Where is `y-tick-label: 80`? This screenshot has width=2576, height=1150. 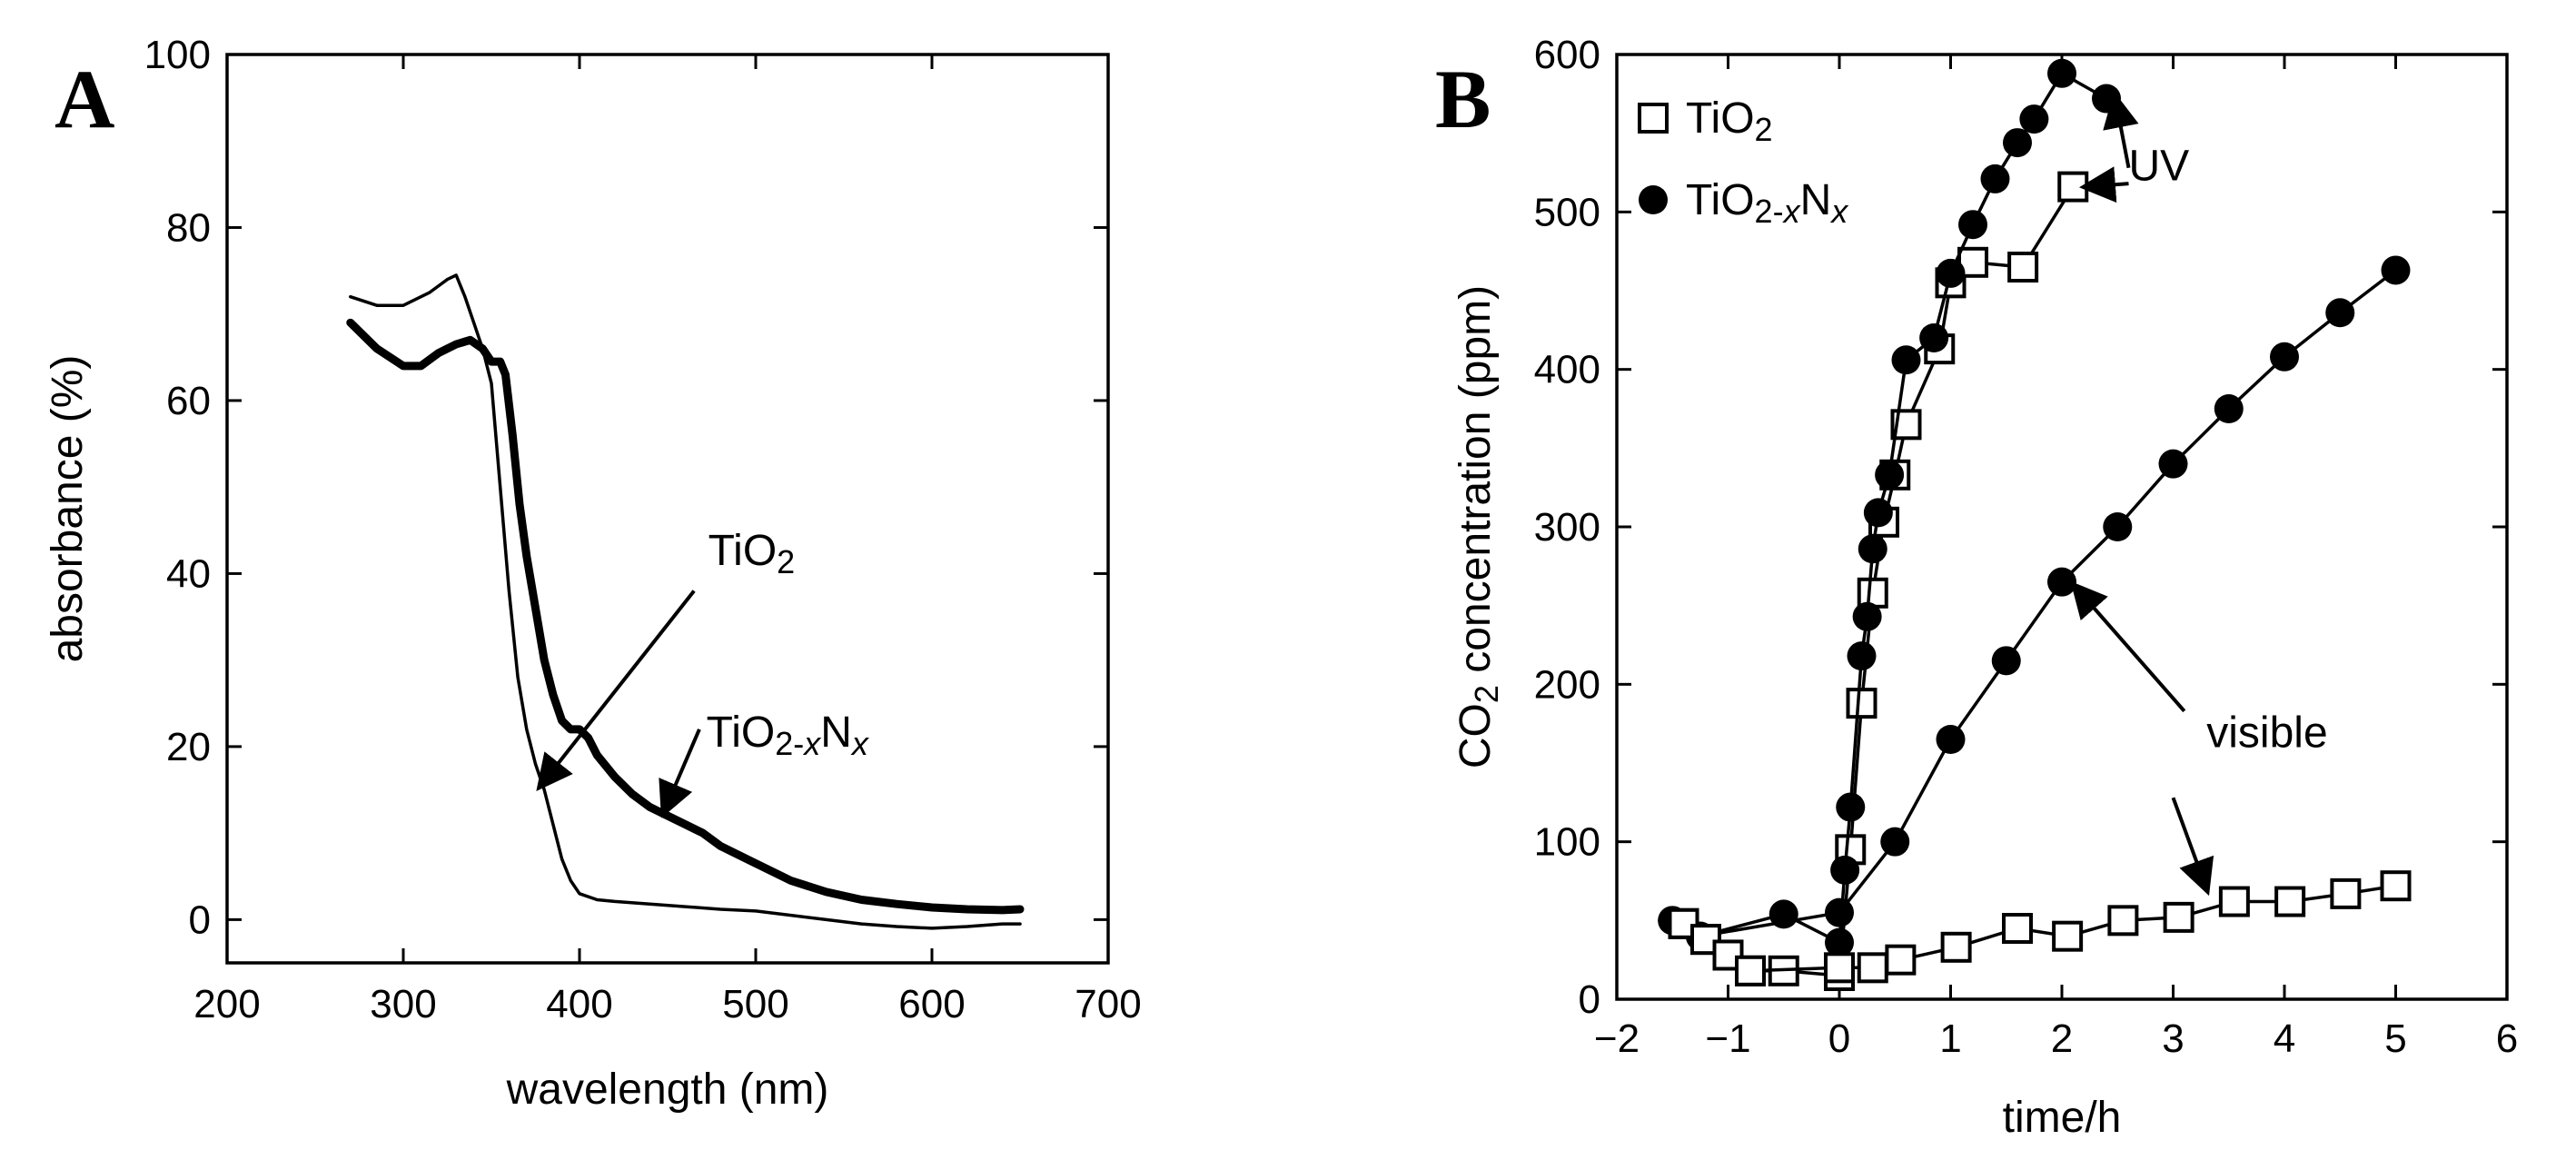 y-tick-label: 80 is located at coordinates (188, 227).